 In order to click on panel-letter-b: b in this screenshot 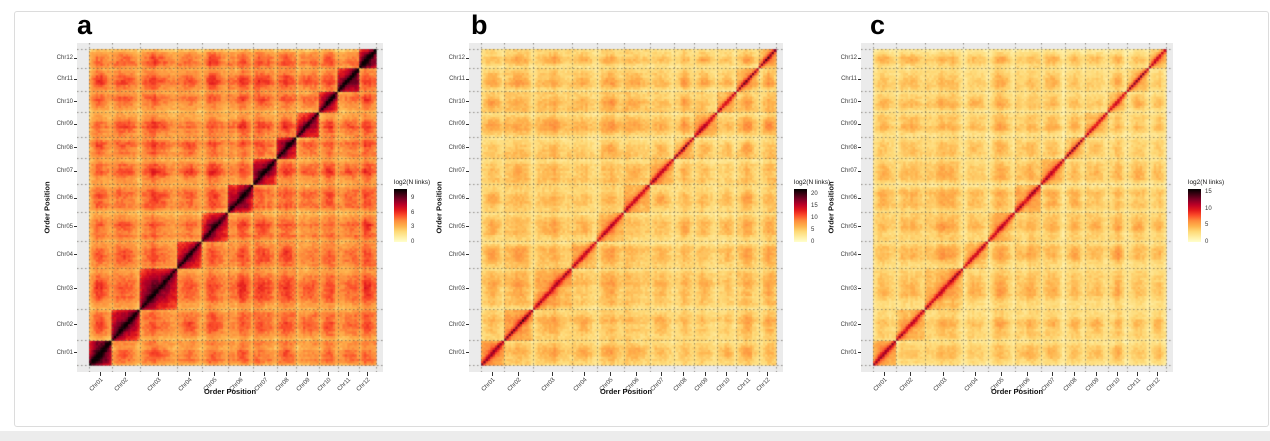, I will do `click(479, 25)`.